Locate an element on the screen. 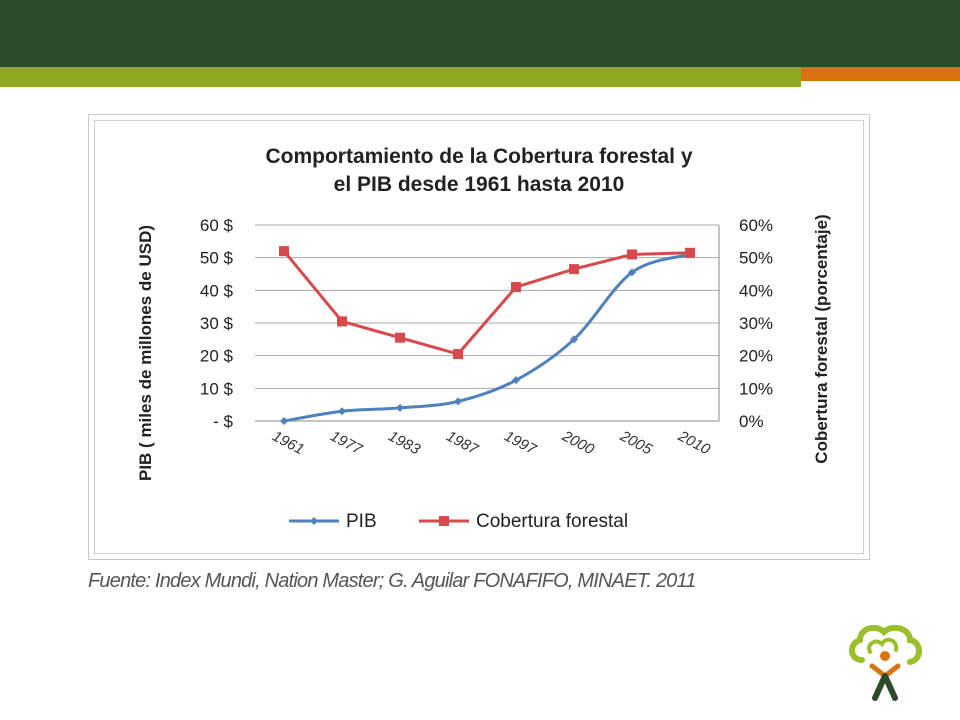  x-tick-label: 2010 is located at coordinates (694, 442).